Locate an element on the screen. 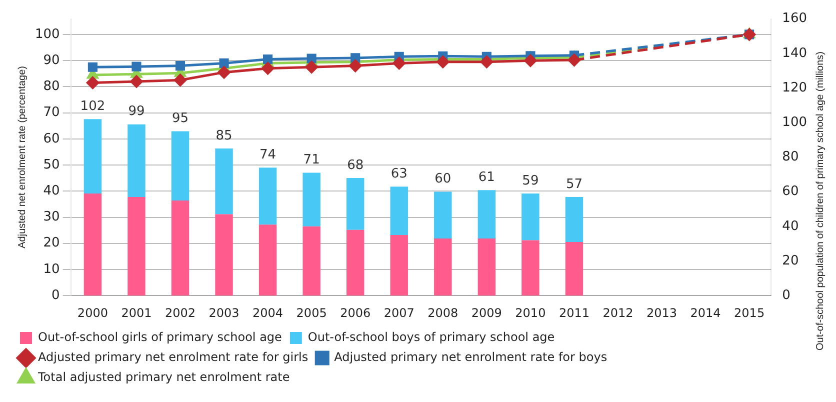 The width and height of the screenshot is (836, 402). y2-tick-label: 40 is located at coordinates (790, 226).